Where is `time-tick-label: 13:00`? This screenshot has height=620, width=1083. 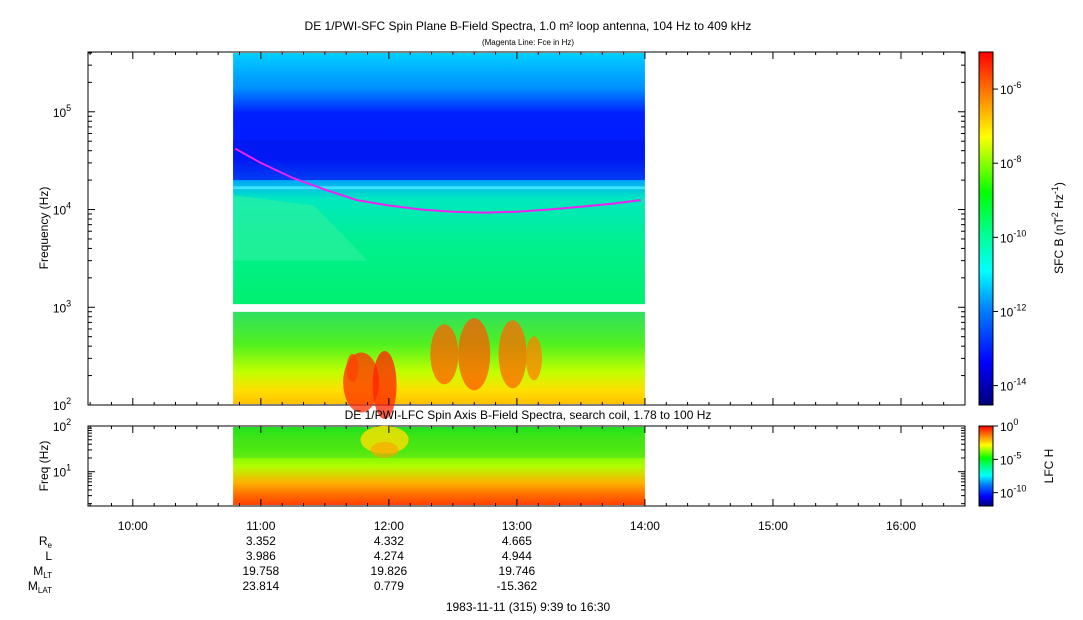 time-tick-label: 13:00 is located at coordinates (517, 526).